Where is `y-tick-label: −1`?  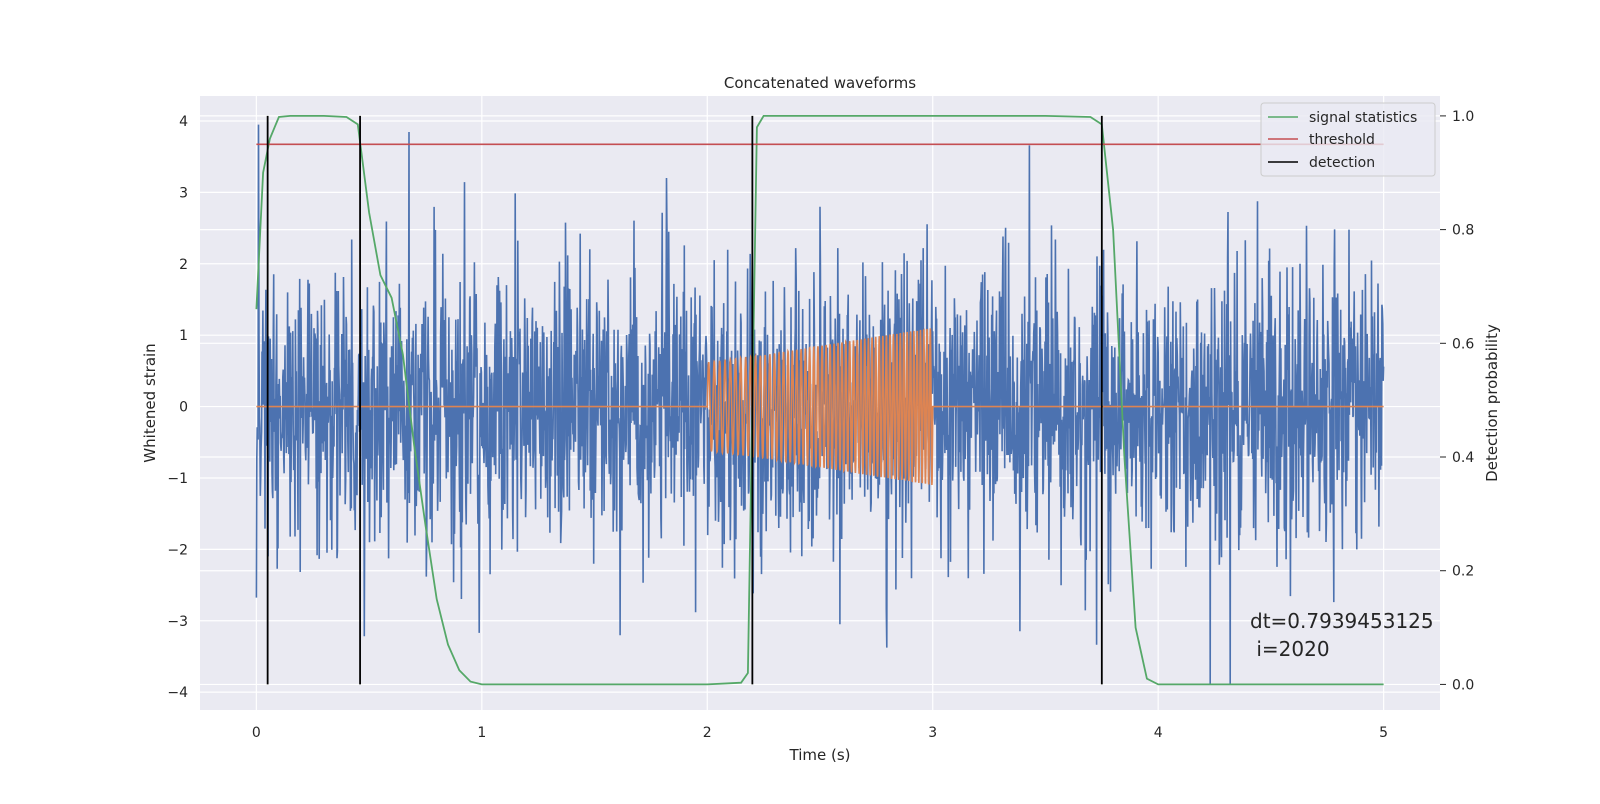 y-tick-label: −1 is located at coordinates (177, 479).